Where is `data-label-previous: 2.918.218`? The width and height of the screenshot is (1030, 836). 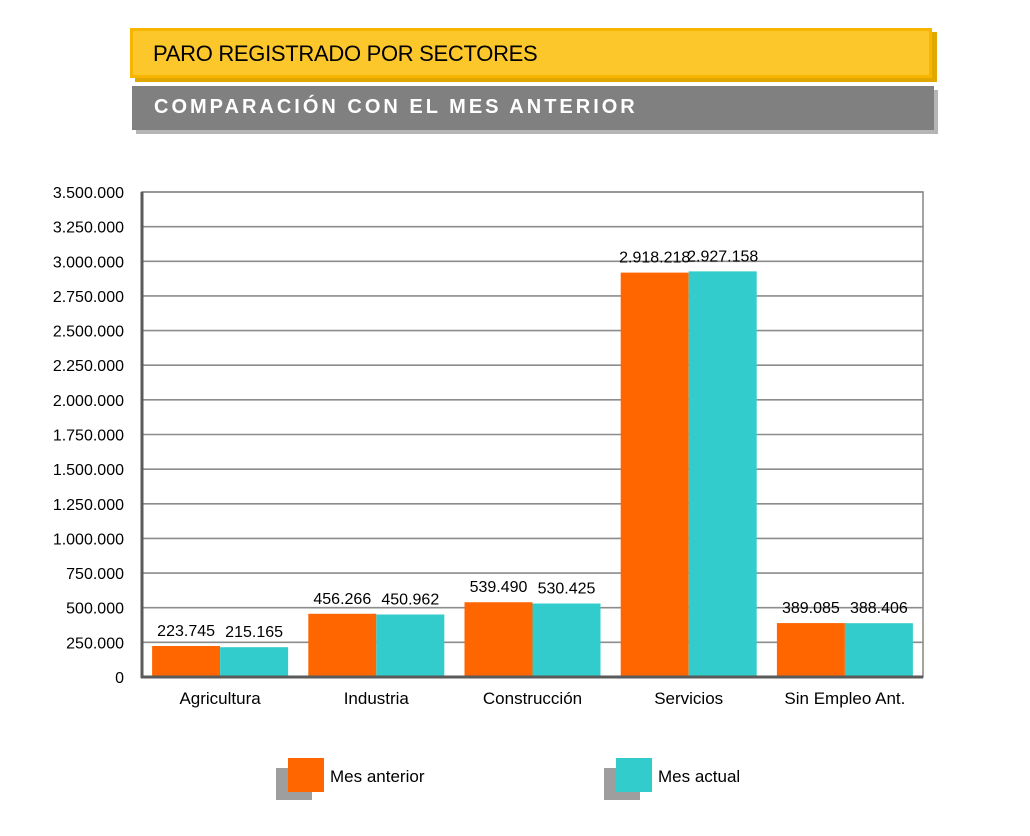
data-label-previous: 2.918.218 is located at coordinates (654, 258).